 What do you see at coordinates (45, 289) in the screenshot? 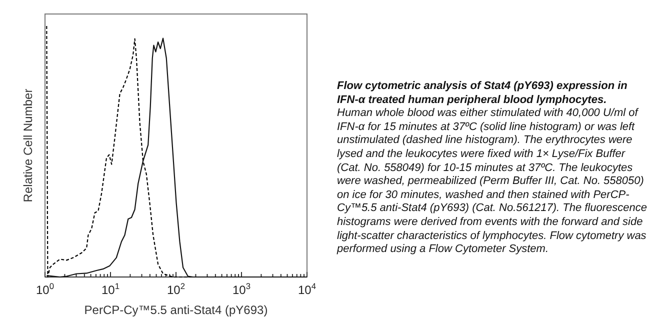
I see `x-tick-label: 10$^{0}$` at bounding box center [45, 289].